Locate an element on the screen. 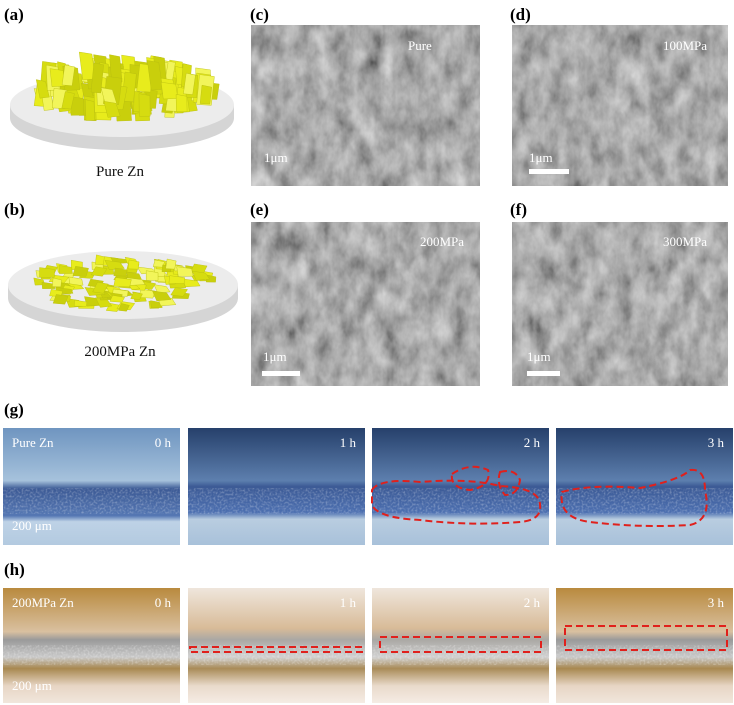  sample-tag: Pure is located at coordinates (420, 45).